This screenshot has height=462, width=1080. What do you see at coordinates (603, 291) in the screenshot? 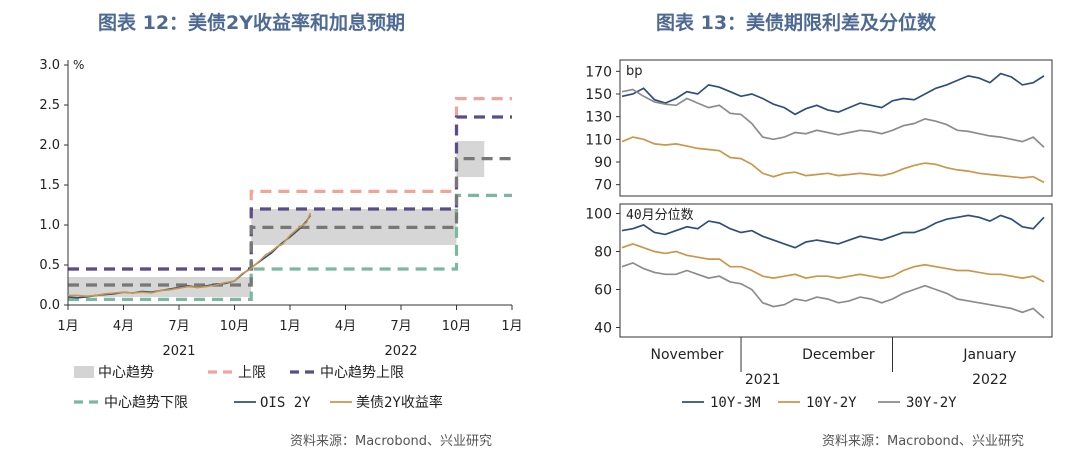
I see `right-panel-1-y-tick-label: 60` at bounding box center [603, 291].